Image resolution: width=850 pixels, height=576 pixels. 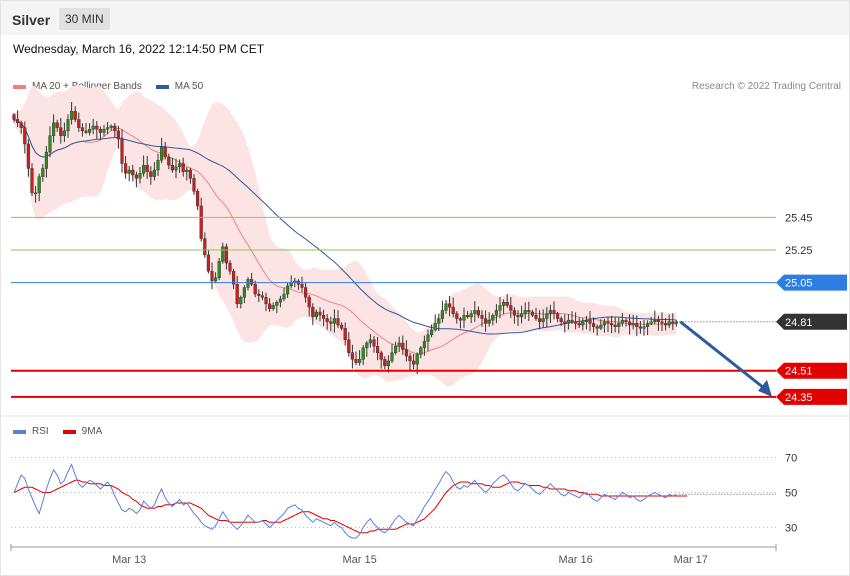 What do you see at coordinates (162, 86) in the screenshot?
I see `ma50-swatch` at bounding box center [162, 86].